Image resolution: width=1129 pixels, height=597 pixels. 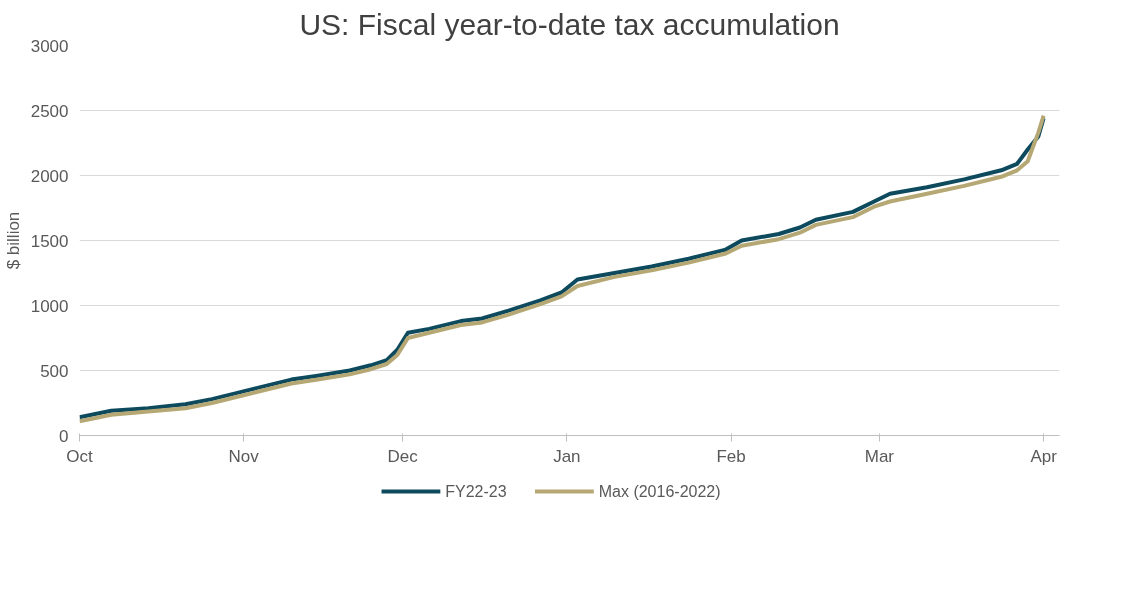 I want to click on y-tick-label: 1000, so click(x=49, y=306).